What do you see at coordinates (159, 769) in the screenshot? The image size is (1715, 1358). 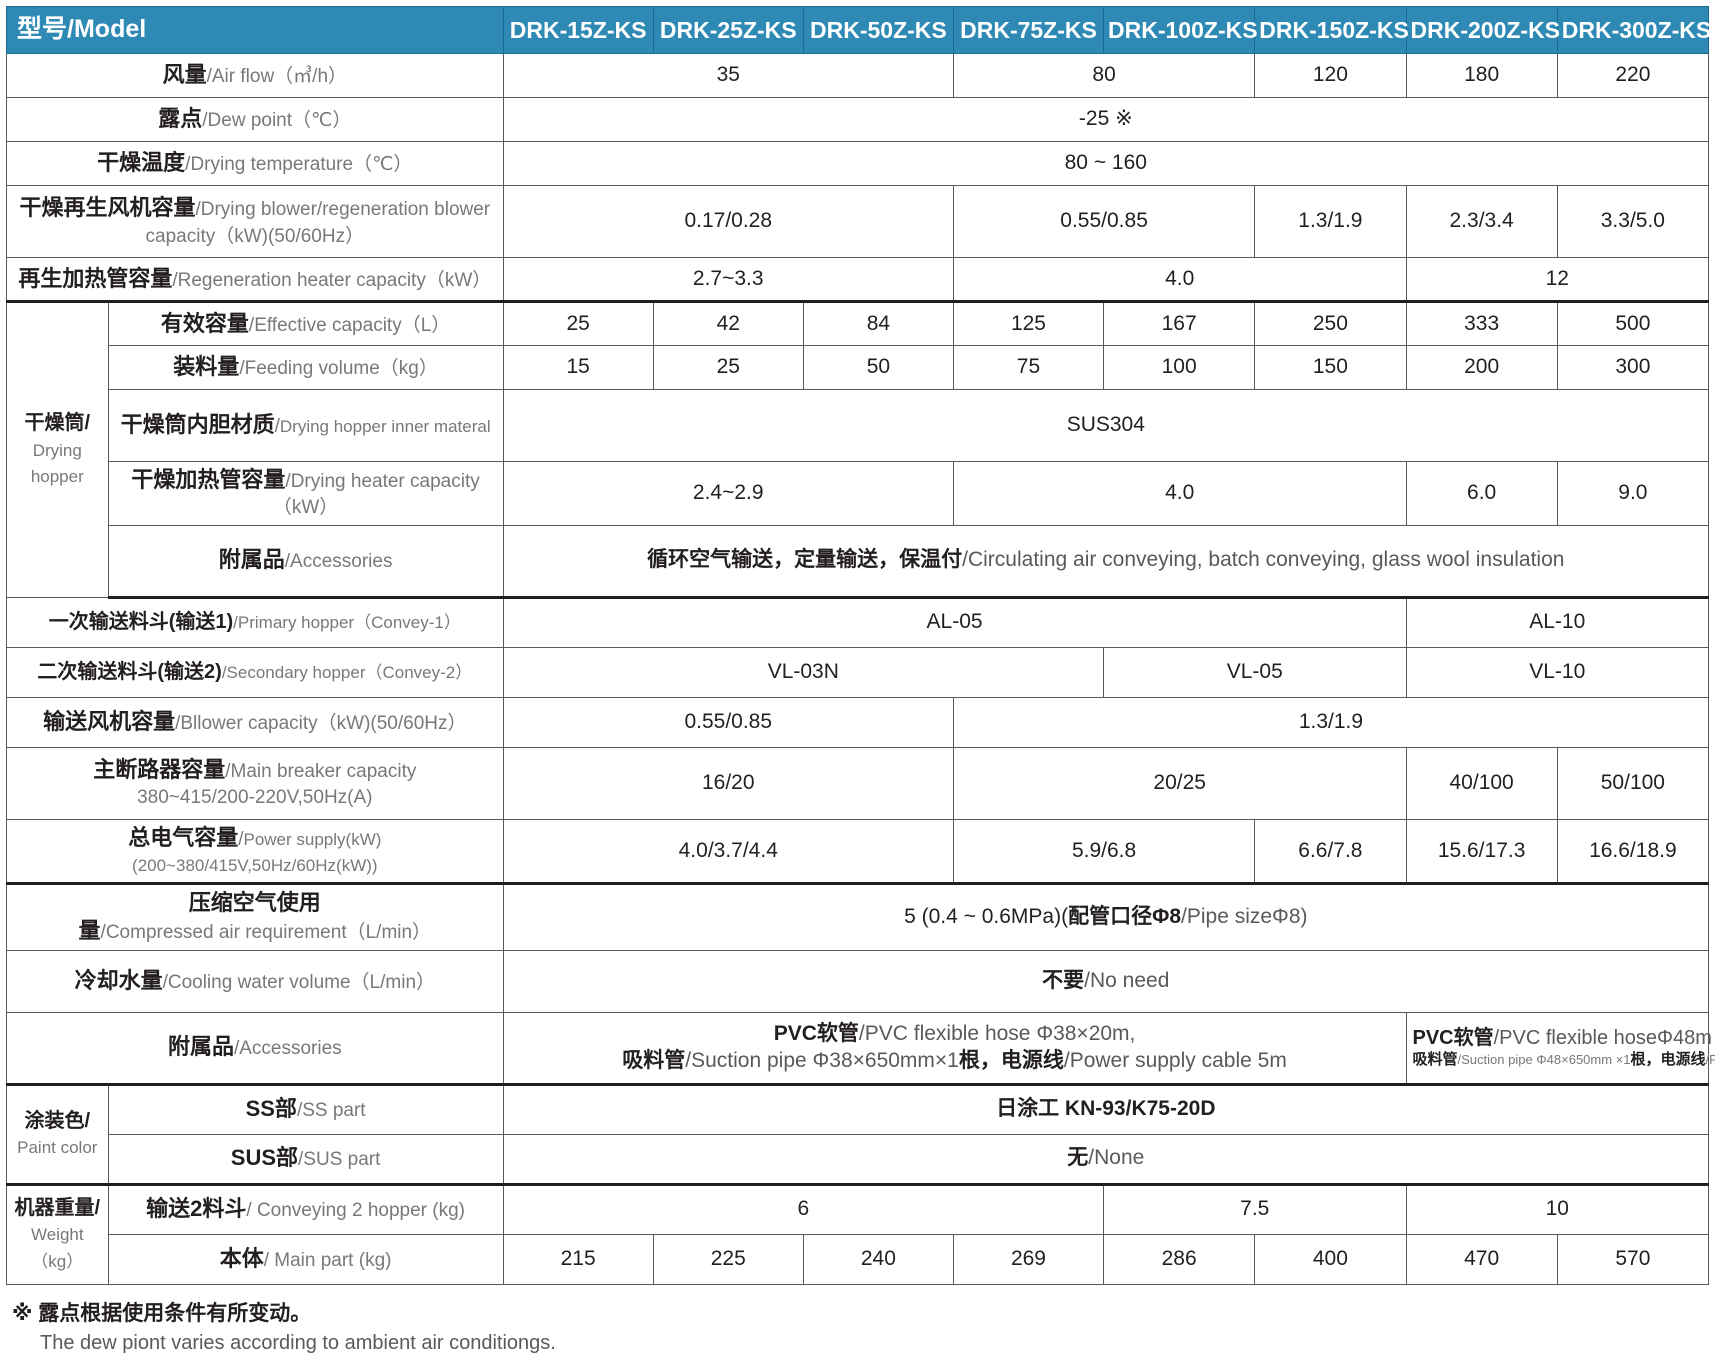 I see `label-main-breaker-cn: 主断路器容量` at bounding box center [159, 769].